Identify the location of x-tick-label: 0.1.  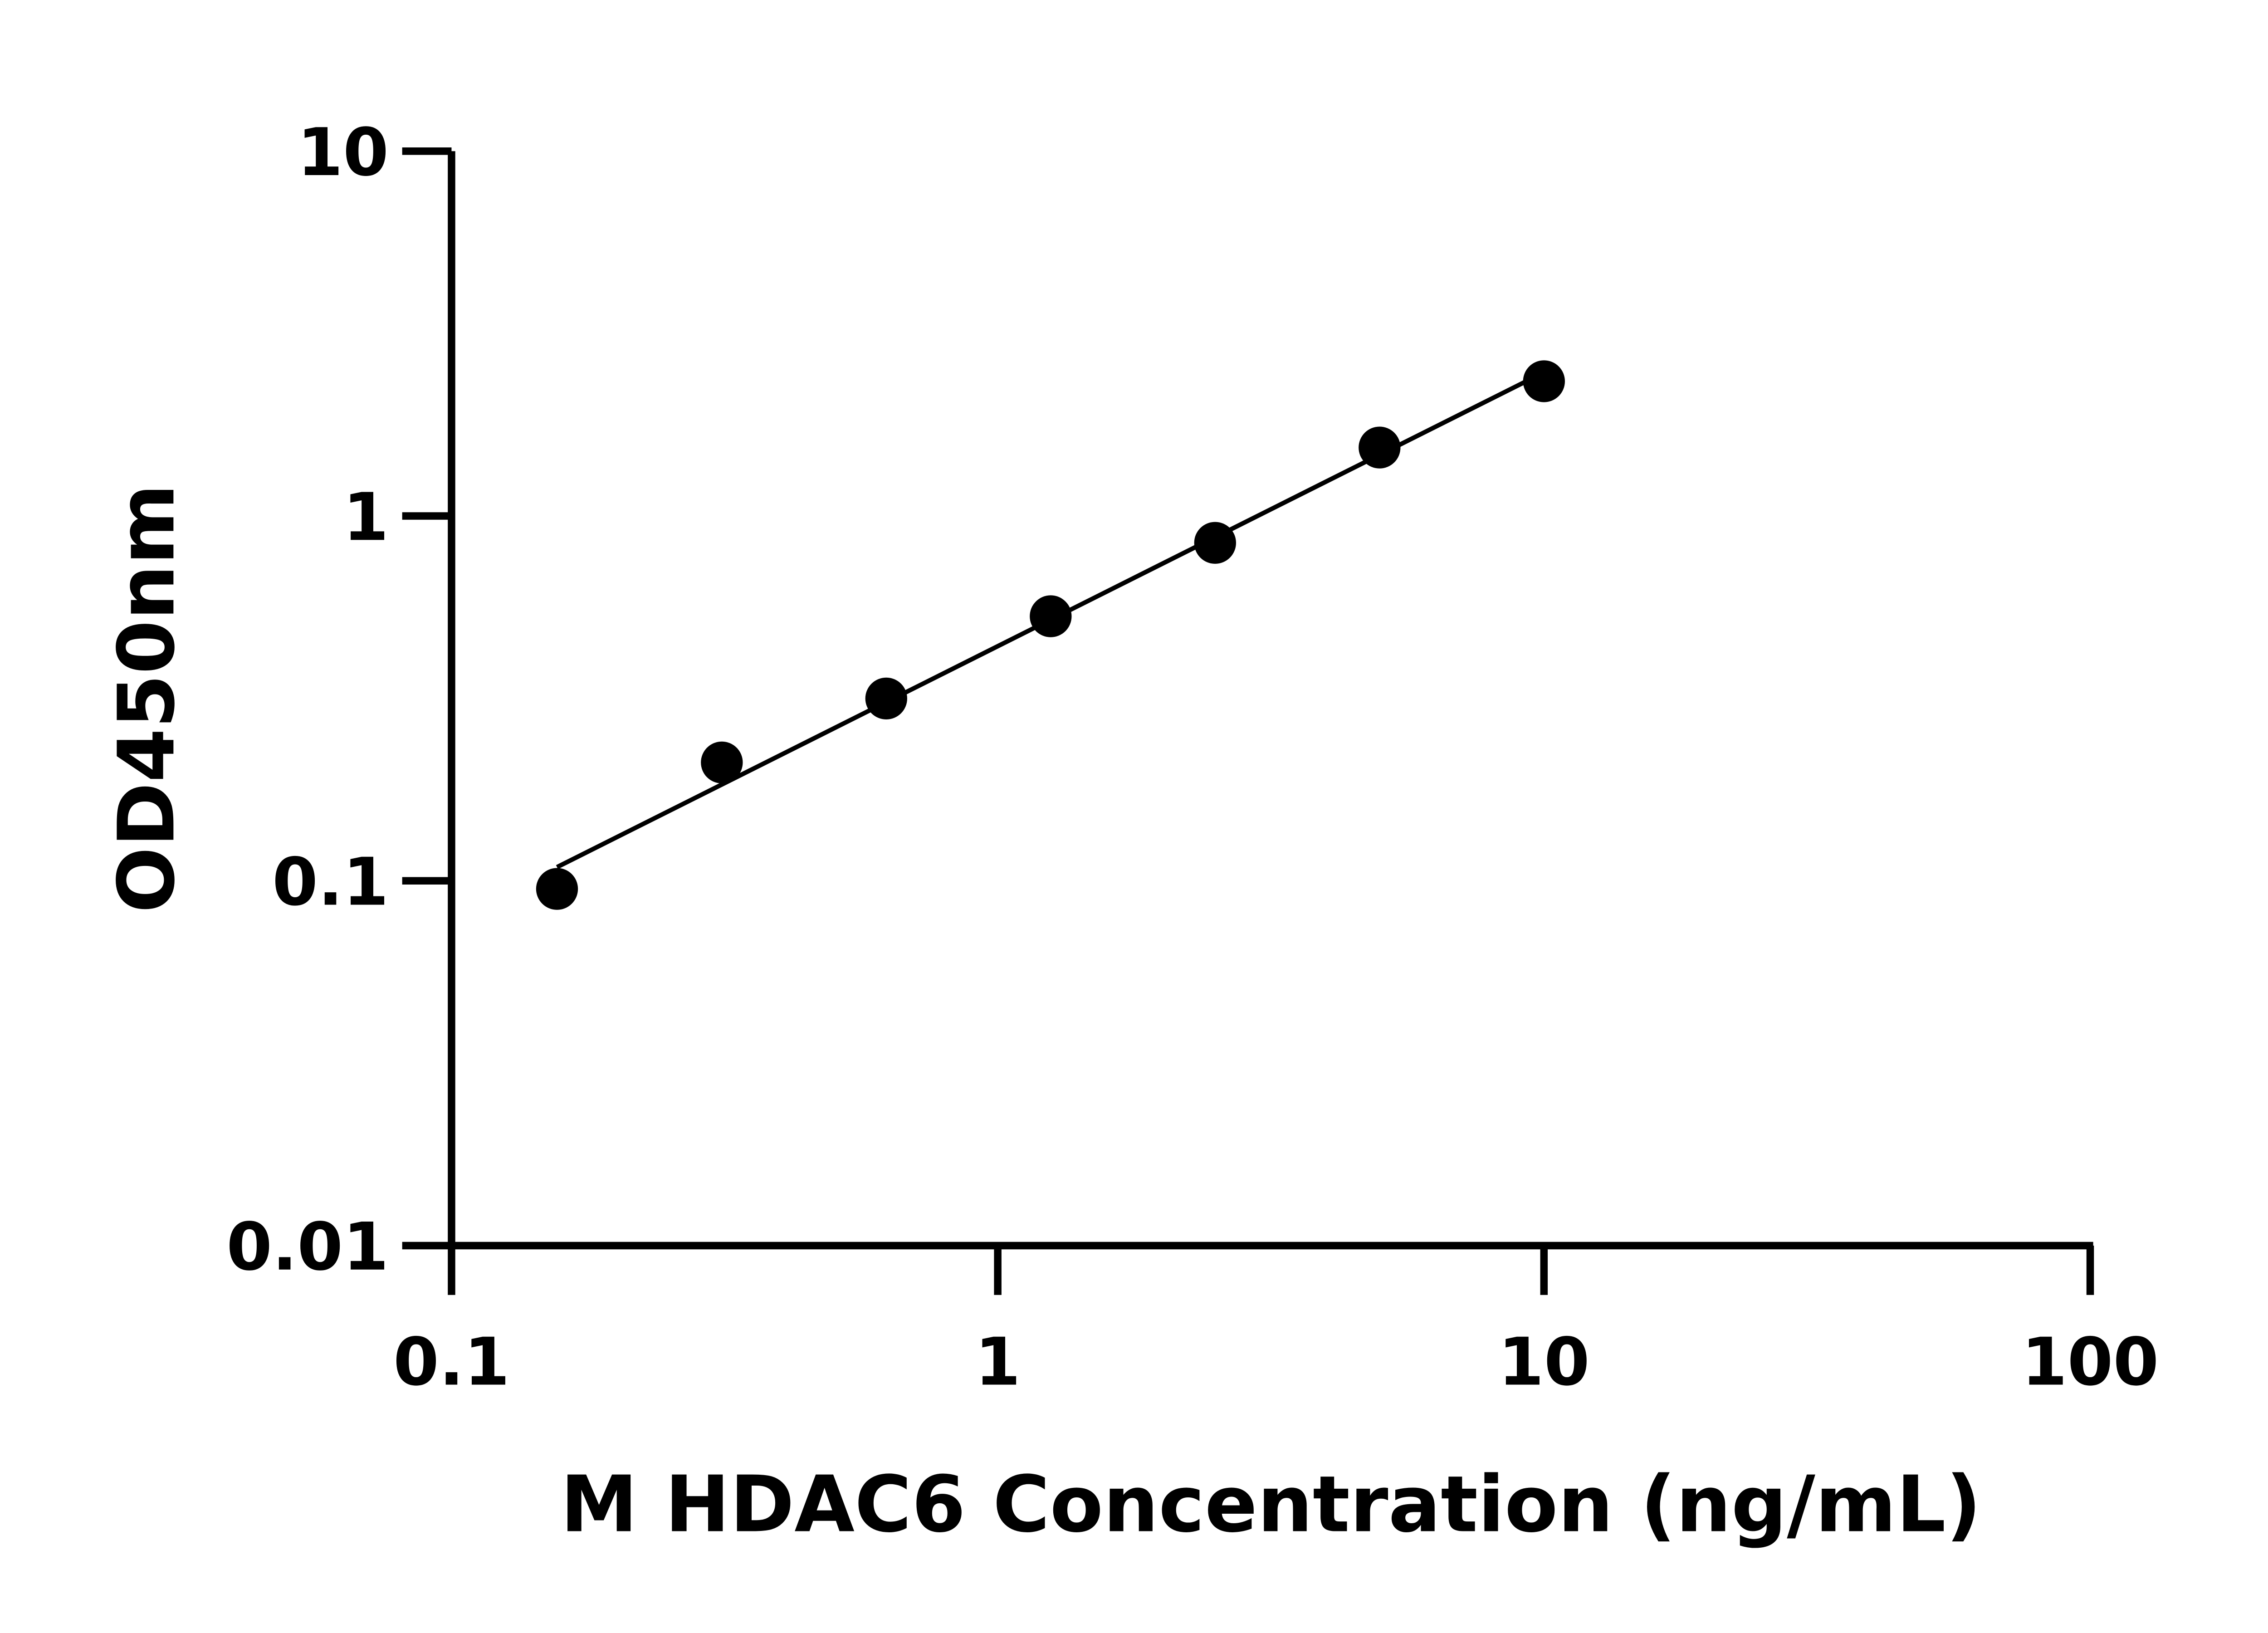
(452, 1362).